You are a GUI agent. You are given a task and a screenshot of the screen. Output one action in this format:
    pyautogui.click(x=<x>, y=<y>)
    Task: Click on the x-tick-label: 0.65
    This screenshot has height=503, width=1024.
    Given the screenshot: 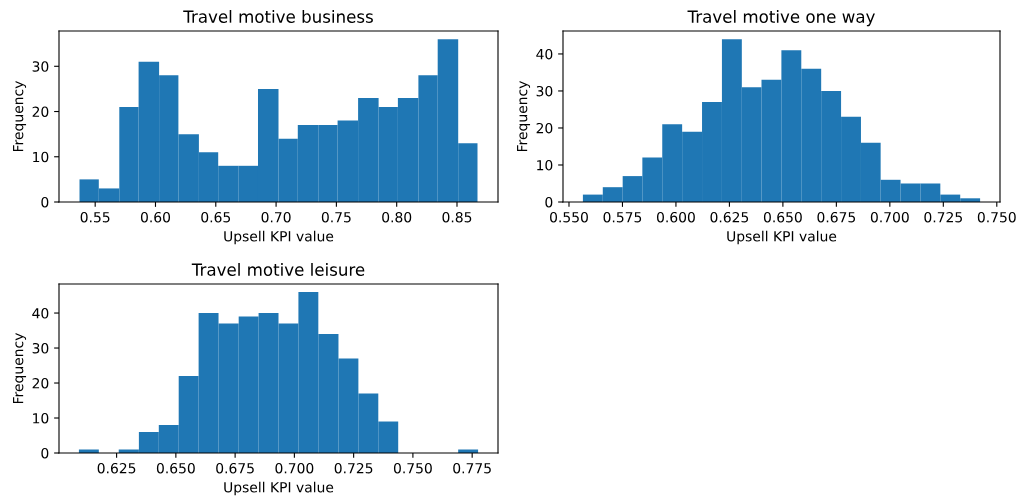 What is the action you would take?
    pyautogui.click(x=216, y=217)
    